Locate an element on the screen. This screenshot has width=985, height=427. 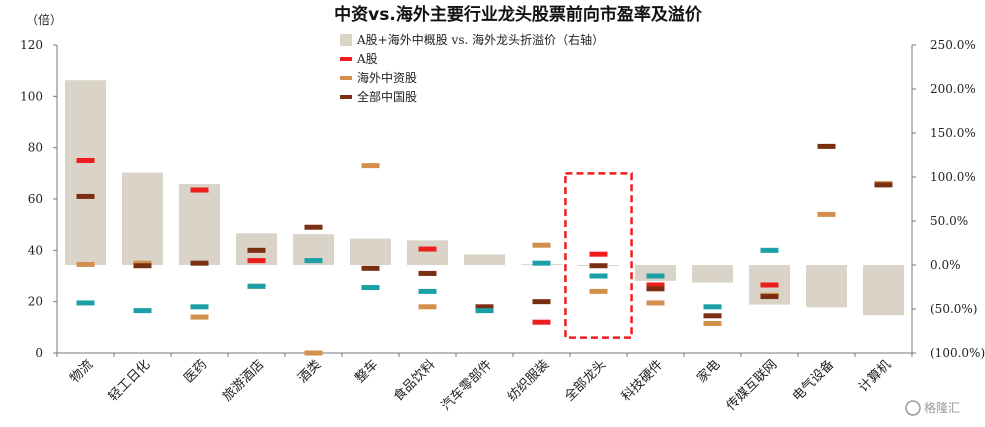
legend-swatch-bar is located at coordinates (346, 40).